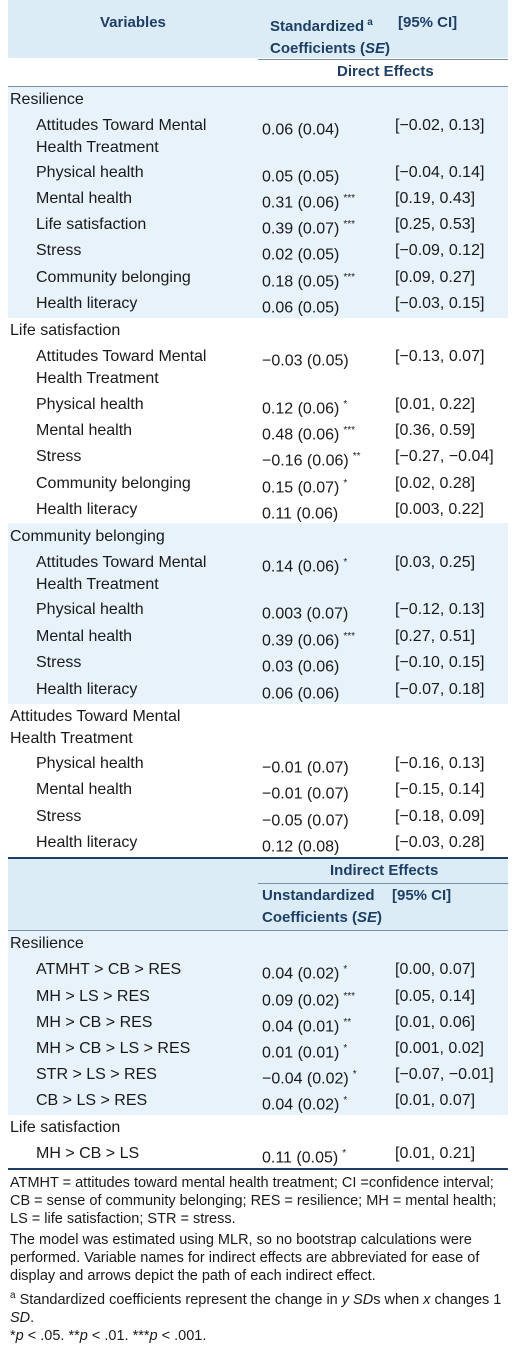 The image size is (515, 1365). I want to click on indirect-effects-label: Indirect Effects, so click(384, 870).